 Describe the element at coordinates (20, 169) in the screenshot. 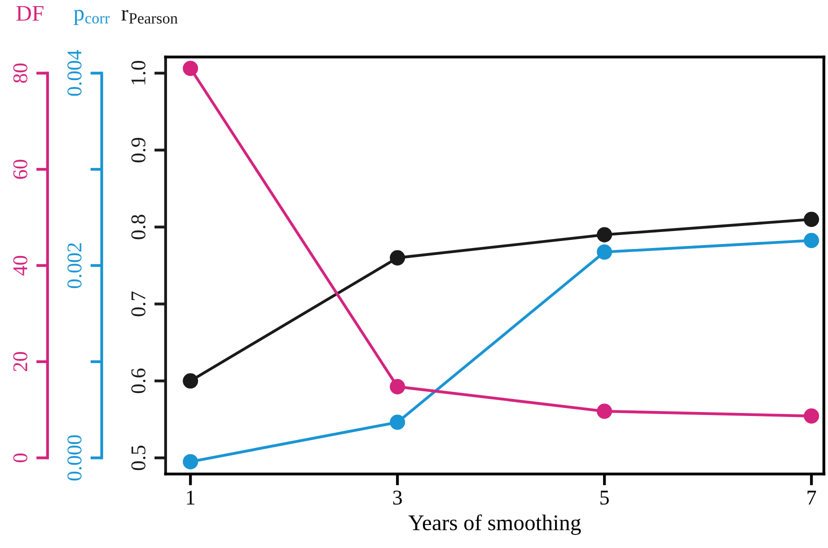

I see `y3-tick-label: 60` at that location.